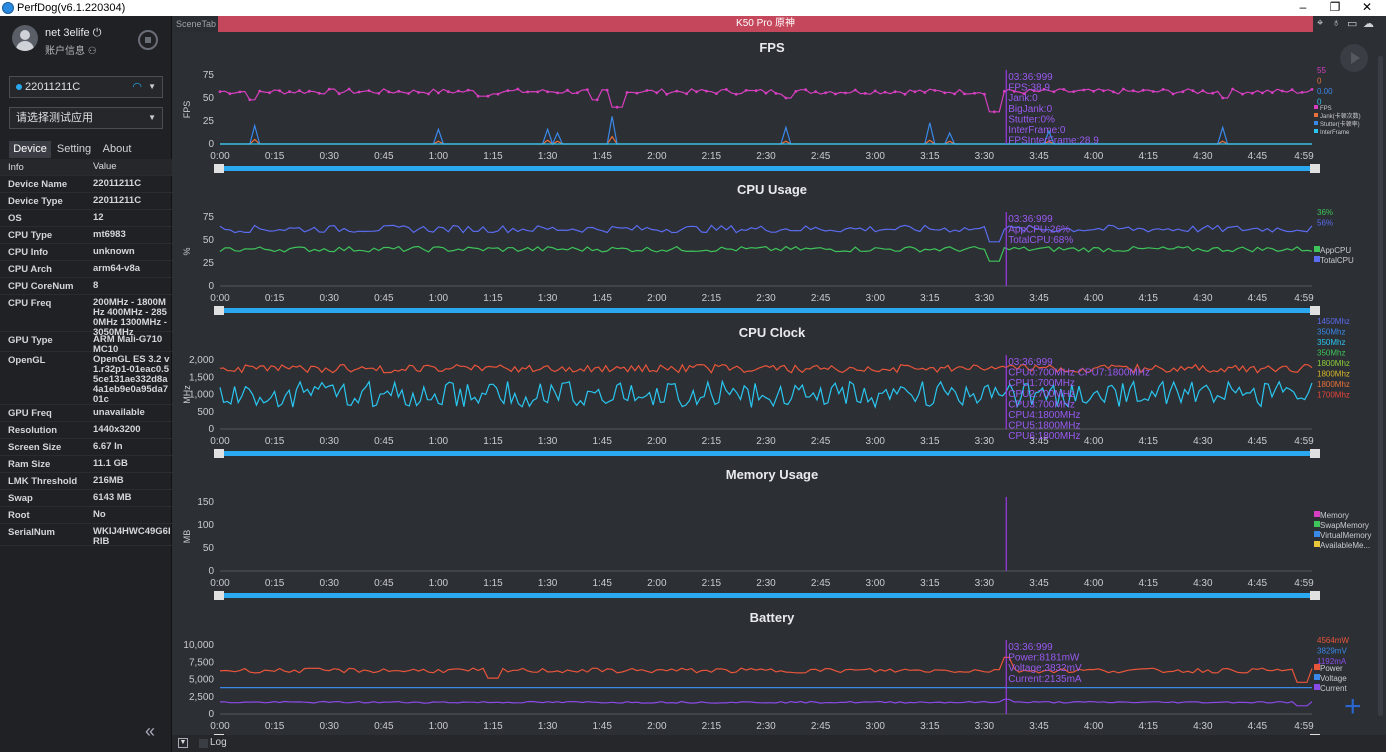  I want to click on time-range-slider, so click(766, 453).